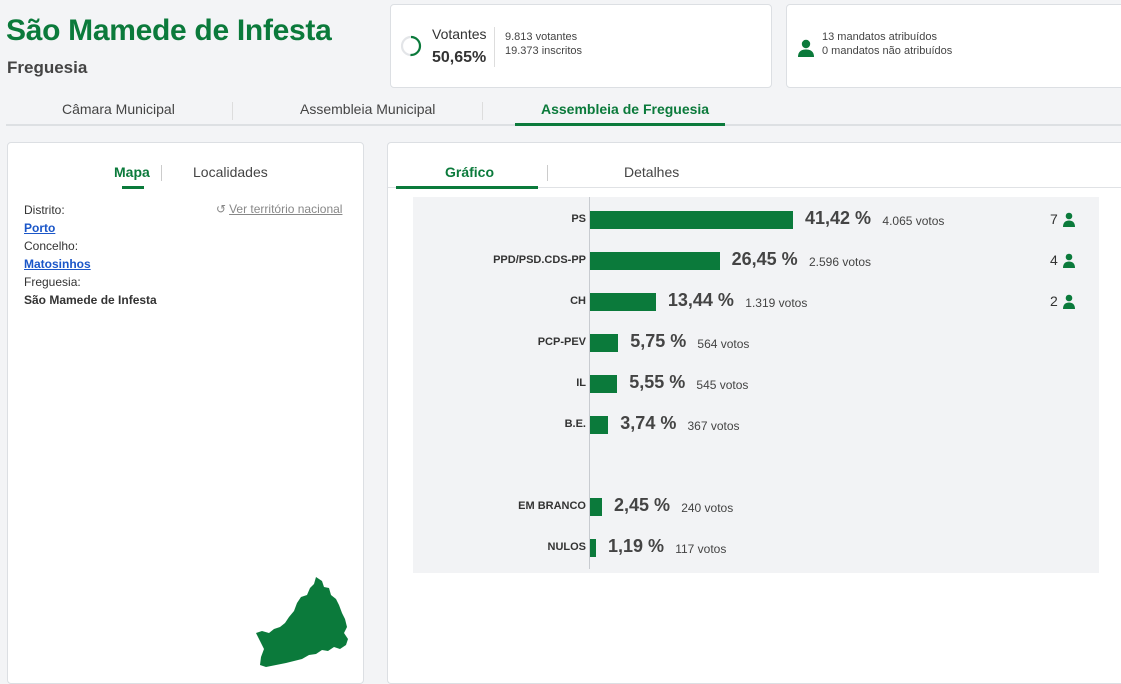  Describe the element at coordinates (652, 172) in the screenshot. I see `tab-detalhes: Detalhes` at that location.